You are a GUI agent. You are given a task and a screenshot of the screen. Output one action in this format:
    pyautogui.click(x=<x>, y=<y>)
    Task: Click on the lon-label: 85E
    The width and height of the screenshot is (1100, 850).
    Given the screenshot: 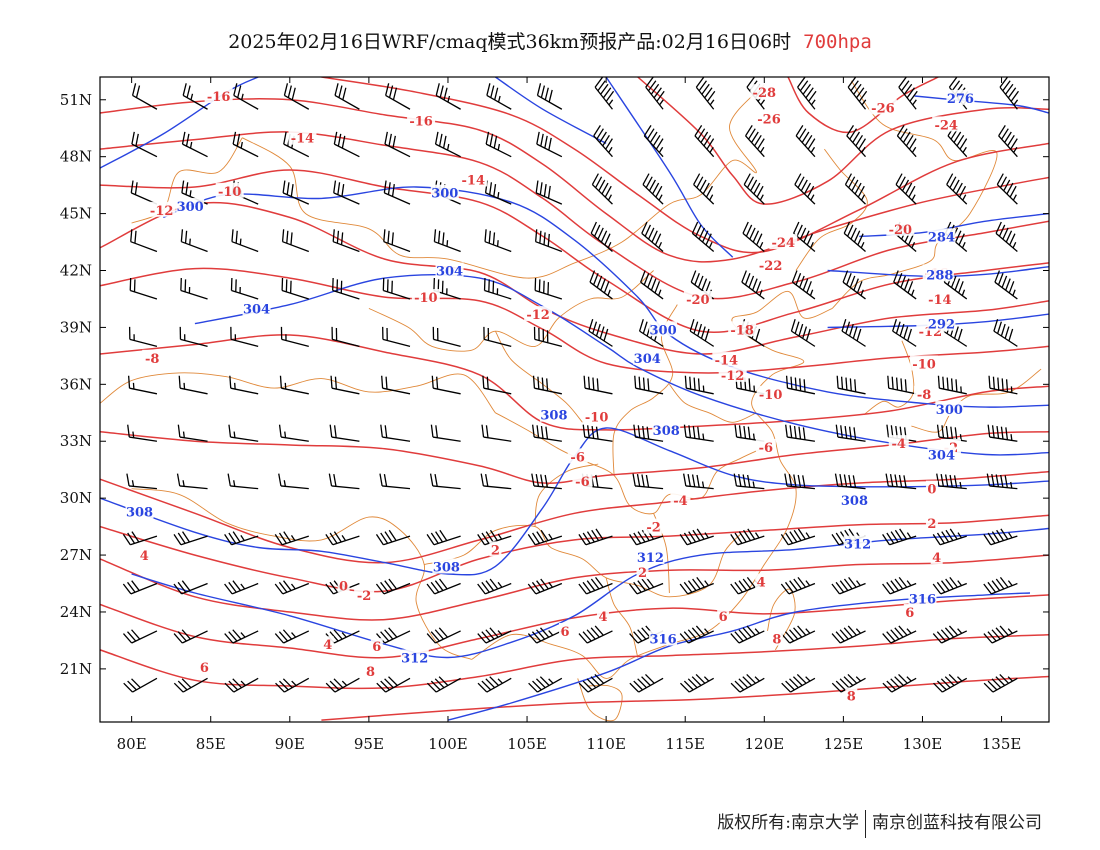 What is the action you would take?
    pyautogui.click(x=211, y=744)
    